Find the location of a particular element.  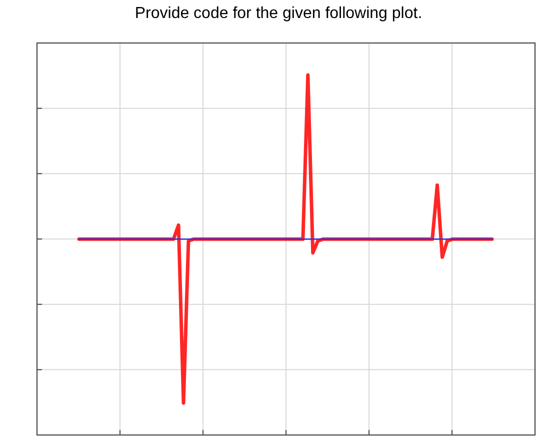

chart-title: Provide code for the given following plot. is located at coordinates (278, 13).